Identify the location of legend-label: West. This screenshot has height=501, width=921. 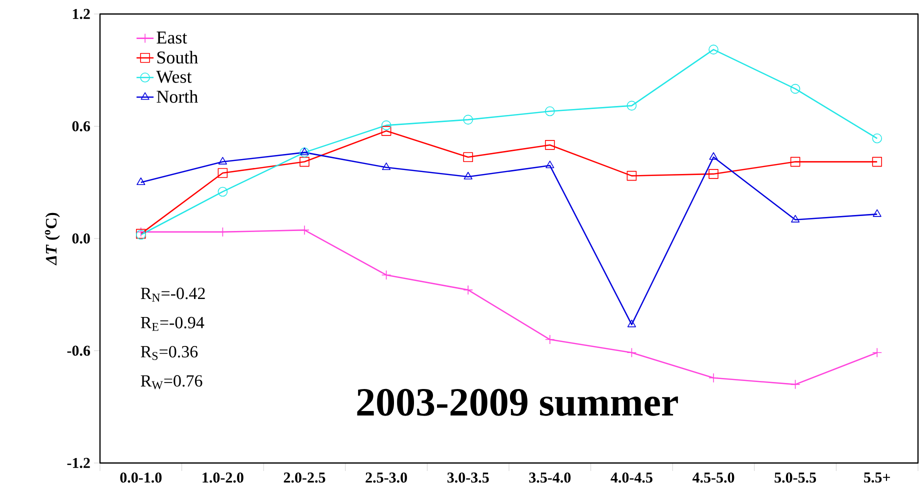
(174, 76).